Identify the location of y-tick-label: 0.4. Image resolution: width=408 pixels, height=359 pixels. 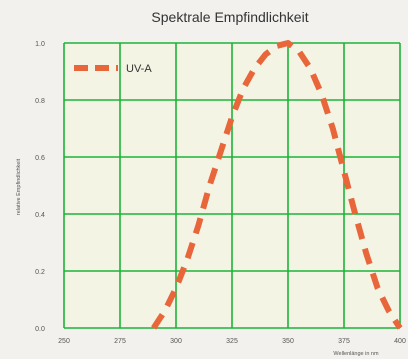
(40, 215).